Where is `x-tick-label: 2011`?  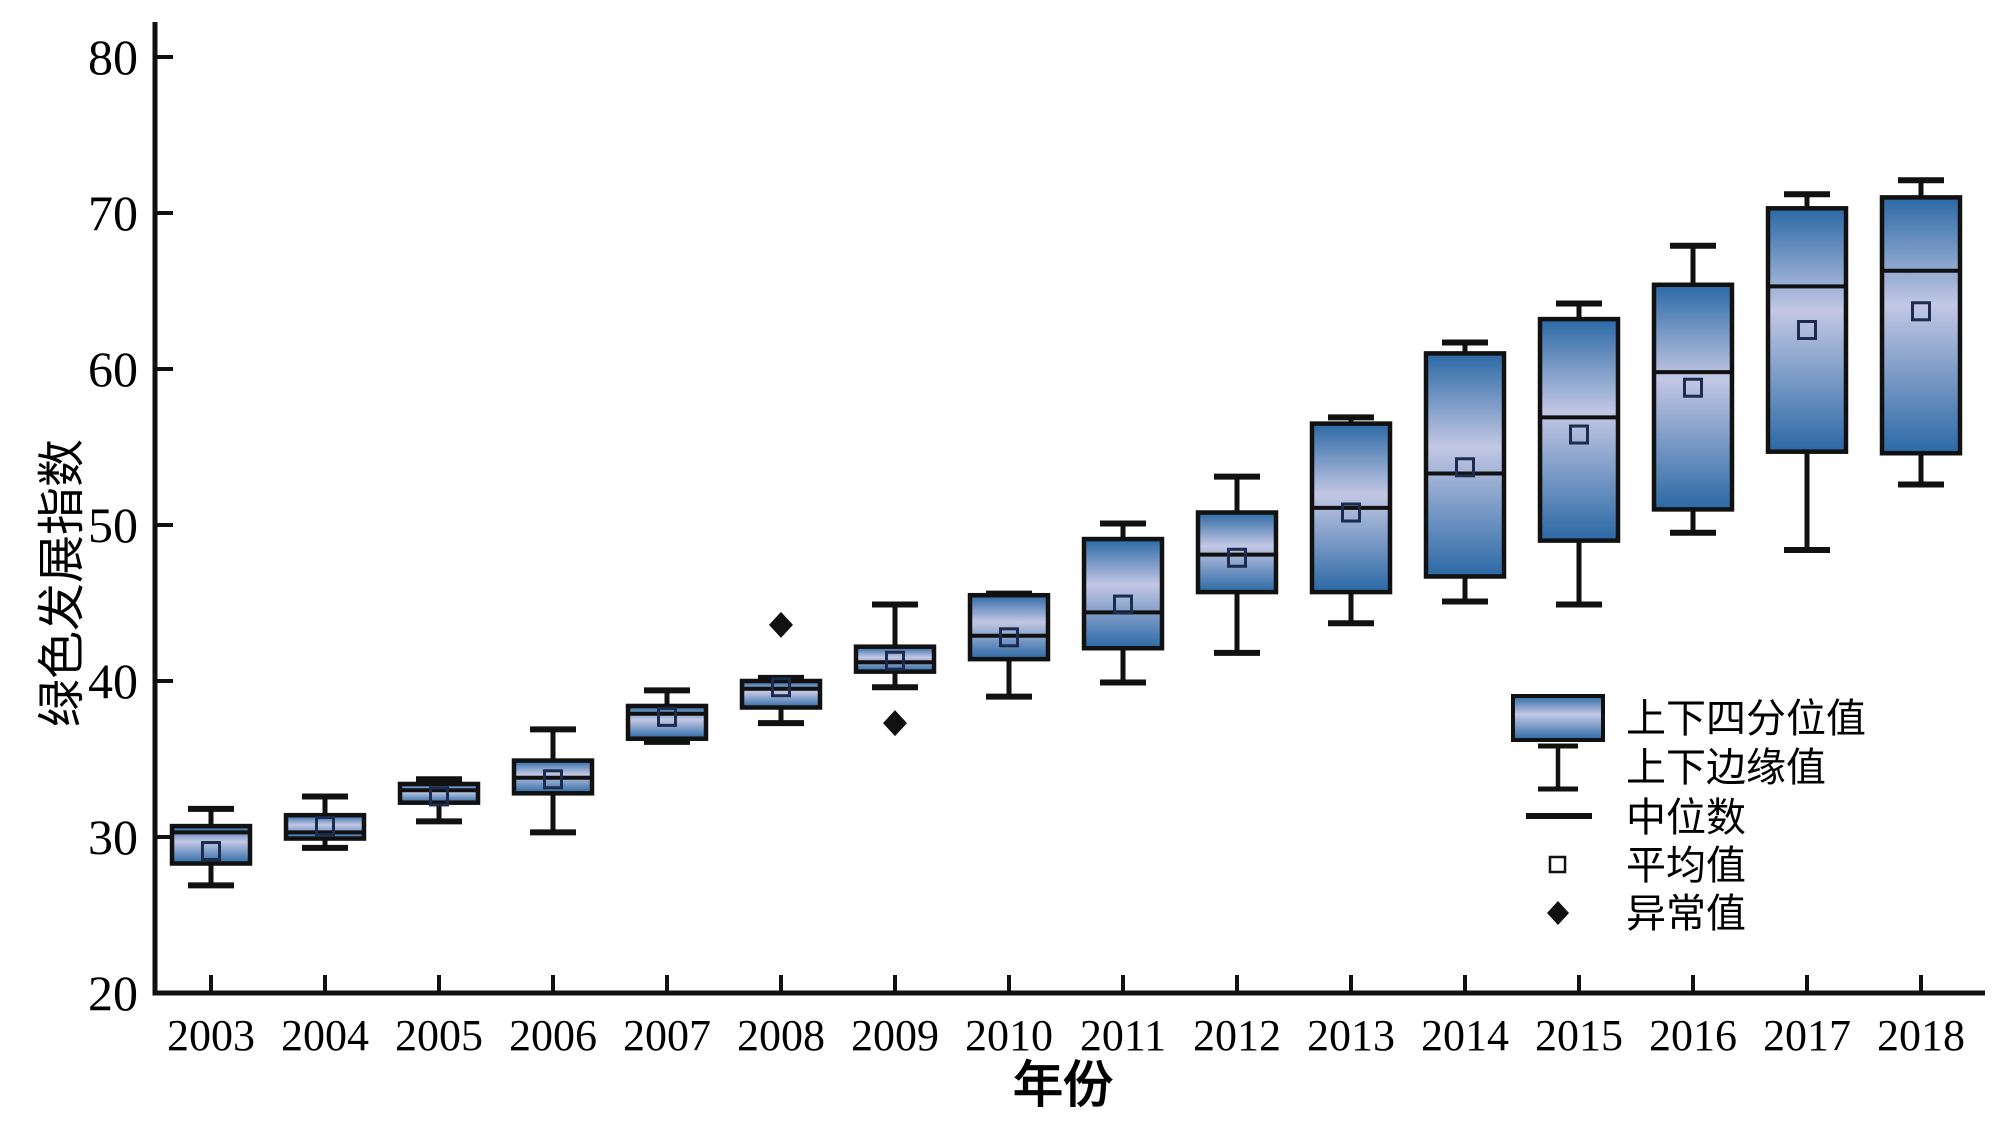 x-tick-label: 2011 is located at coordinates (1123, 1035).